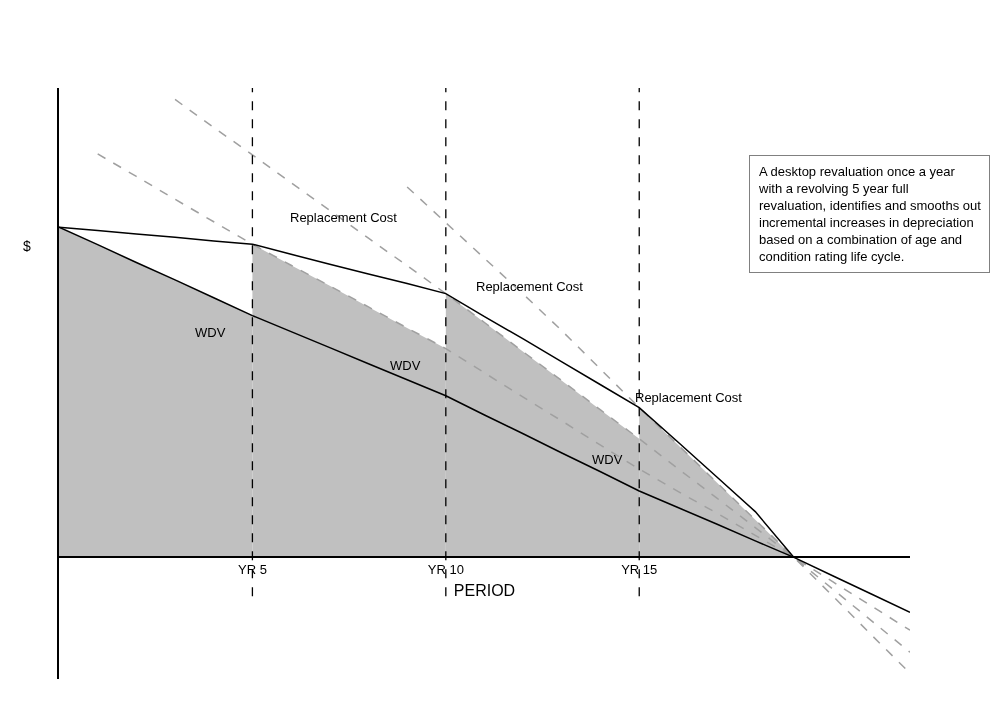  Describe the element at coordinates (870, 214) in the screenshot. I see `annotation: A desktop revaluation once a year with a revolving 5 year full revaluation, identifies and smooths out incremental increases in depreciation based on a combination of age and condition rating life cycle.` at that location.